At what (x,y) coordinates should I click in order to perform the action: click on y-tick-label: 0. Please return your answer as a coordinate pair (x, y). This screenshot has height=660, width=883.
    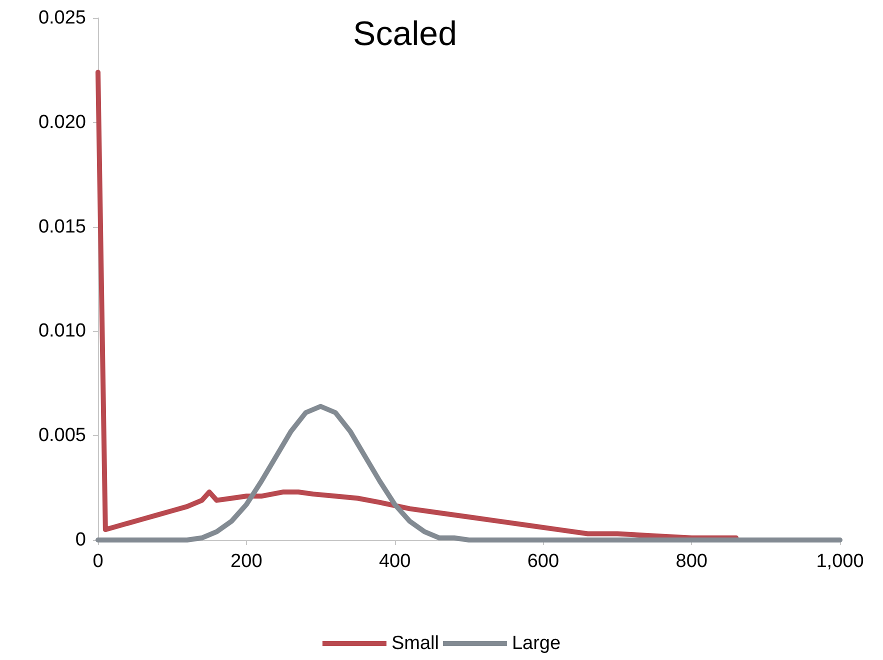
    Looking at the image, I should click on (80, 540).